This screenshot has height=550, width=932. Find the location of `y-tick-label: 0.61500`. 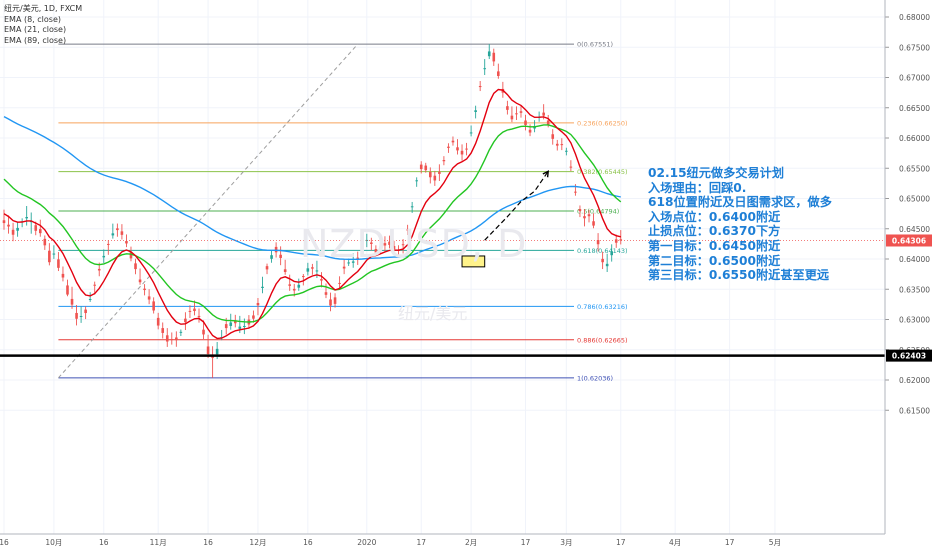

y-tick-label: 0.61500 is located at coordinates (914, 410).